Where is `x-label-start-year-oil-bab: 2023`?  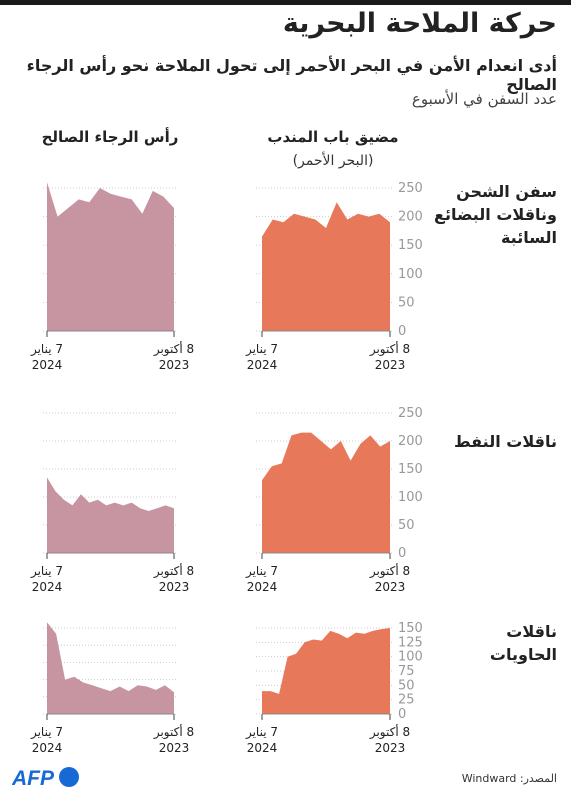
x-label-start-year-oil-bab: 2023 is located at coordinates (390, 587).